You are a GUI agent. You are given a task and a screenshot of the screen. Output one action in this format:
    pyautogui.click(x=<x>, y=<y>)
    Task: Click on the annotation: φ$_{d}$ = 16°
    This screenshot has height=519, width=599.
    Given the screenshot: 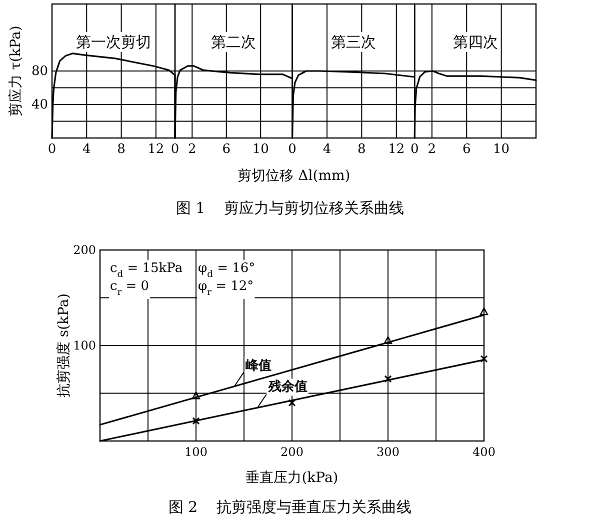 What is the action you would take?
    pyautogui.click(x=227, y=270)
    